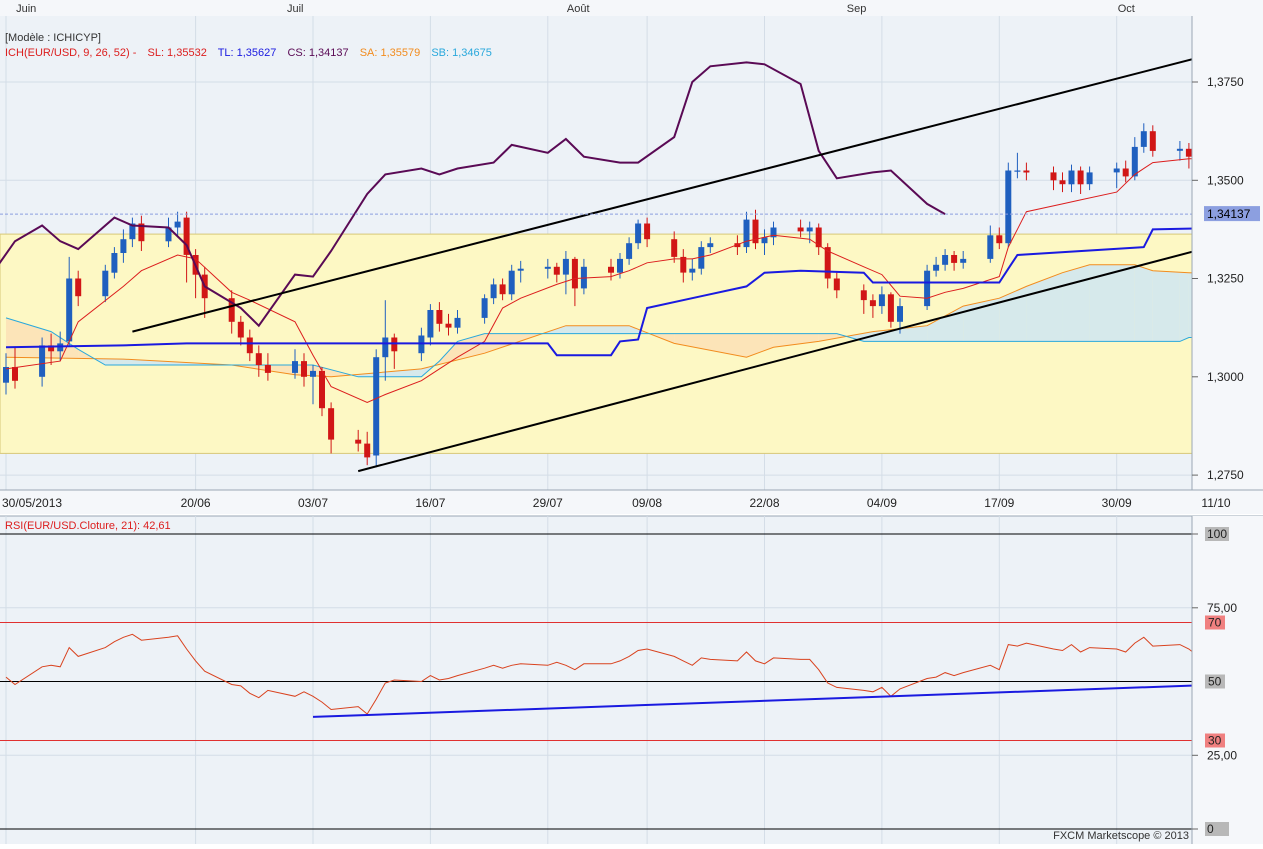 This screenshot has width=1263, height=849. Describe the element at coordinates (26, 9) in the screenshot. I see `month-label: Juin` at that location.